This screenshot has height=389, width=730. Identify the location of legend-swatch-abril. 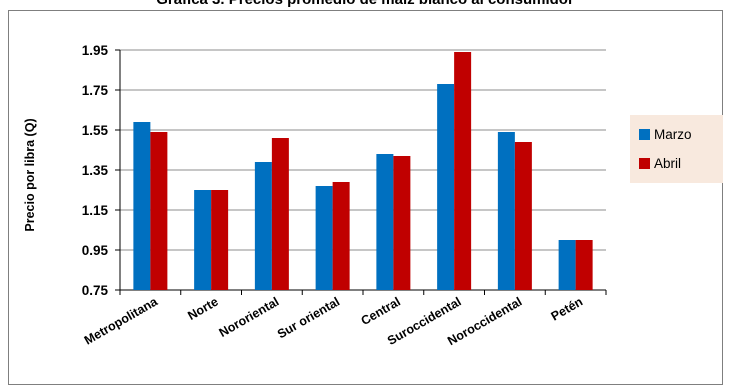
(644, 163).